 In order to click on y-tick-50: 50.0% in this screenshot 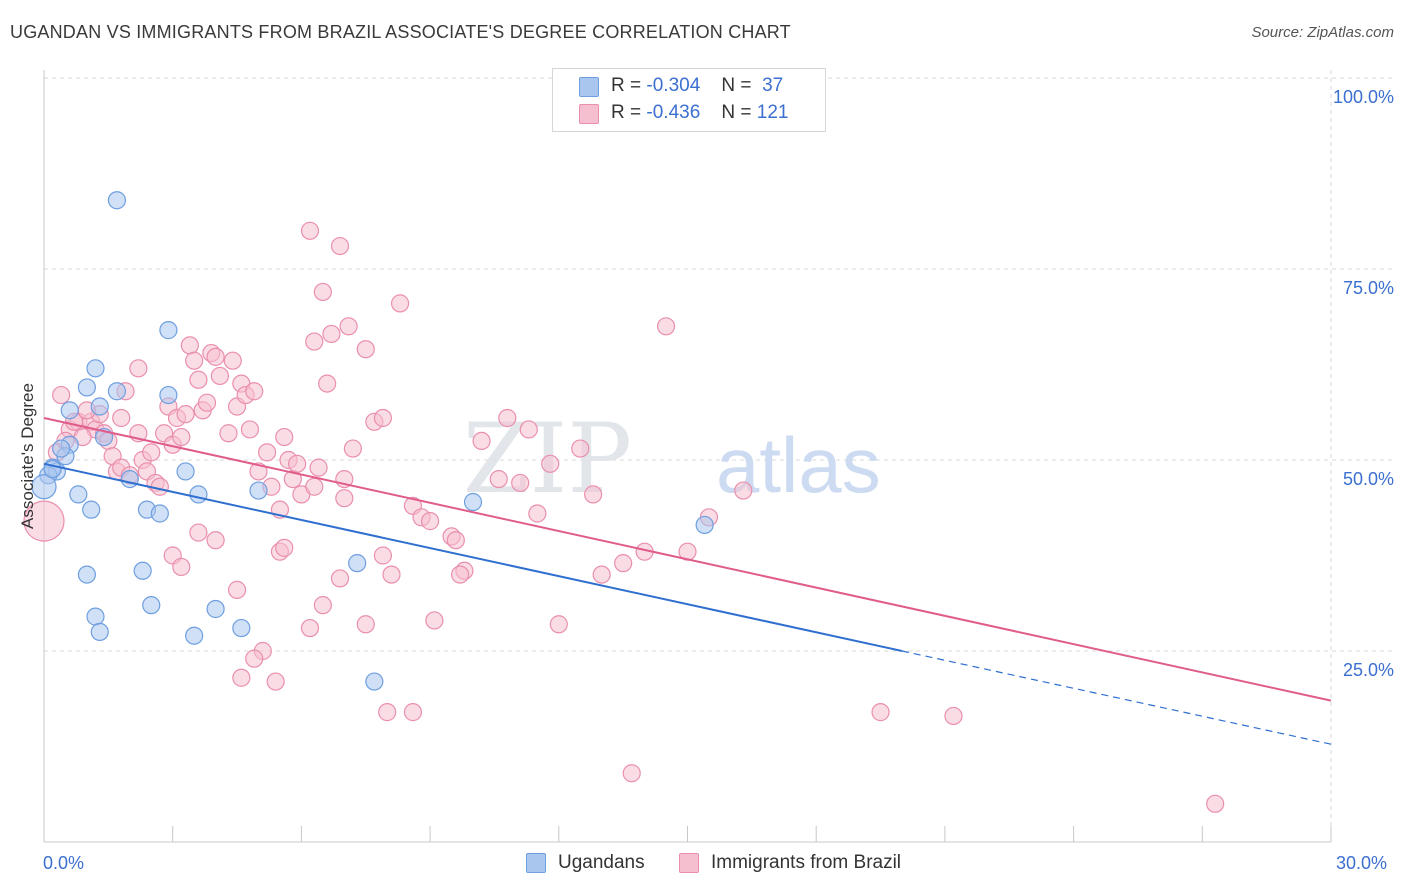, I will do `click(1368, 479)`.